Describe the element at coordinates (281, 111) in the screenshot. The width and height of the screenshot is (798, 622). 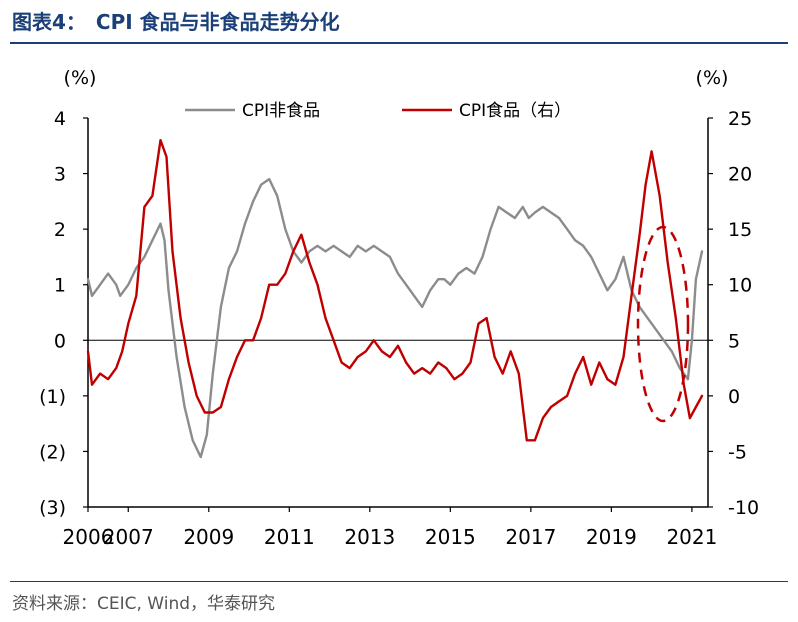
I see `legend-label: CPI非食品` at that location.